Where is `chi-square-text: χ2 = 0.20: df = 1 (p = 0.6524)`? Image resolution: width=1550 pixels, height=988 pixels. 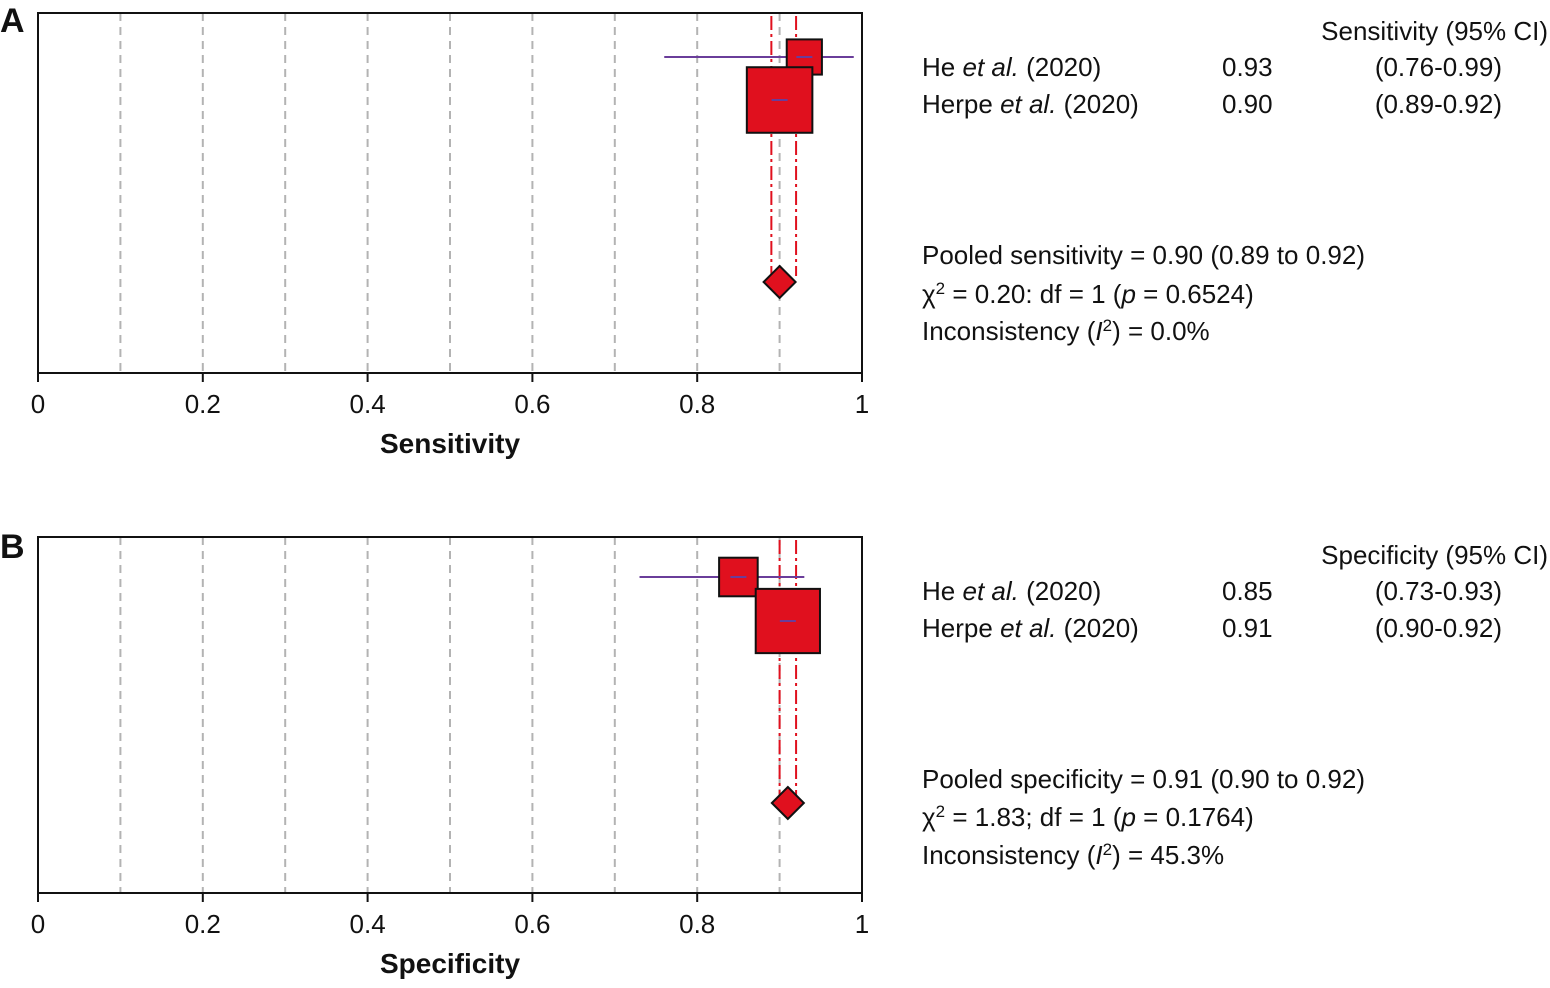
chi-square-text: χ2 = 0.20: df = 1 (p = 0.6524) is located at coordinates (1088, 294).